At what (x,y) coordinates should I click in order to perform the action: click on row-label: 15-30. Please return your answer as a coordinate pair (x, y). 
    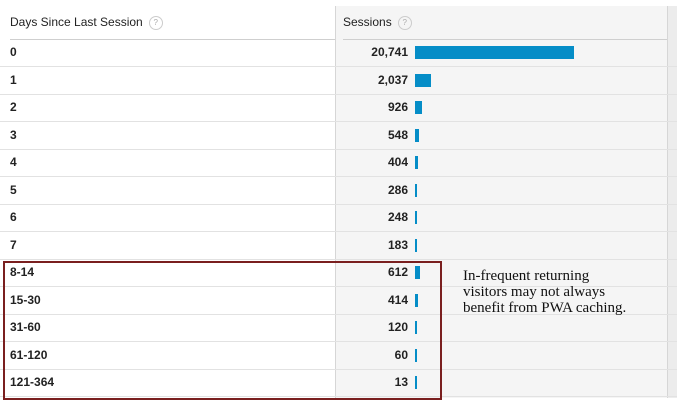
    Looking at the image, I should click on (25, 299).